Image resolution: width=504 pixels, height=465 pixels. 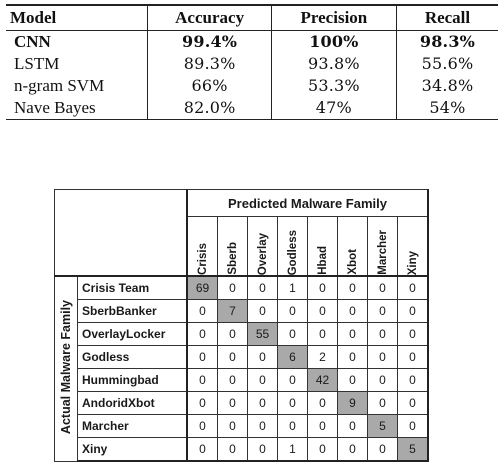 I want to click on column-header: Godless, so click(x=293, y=247).